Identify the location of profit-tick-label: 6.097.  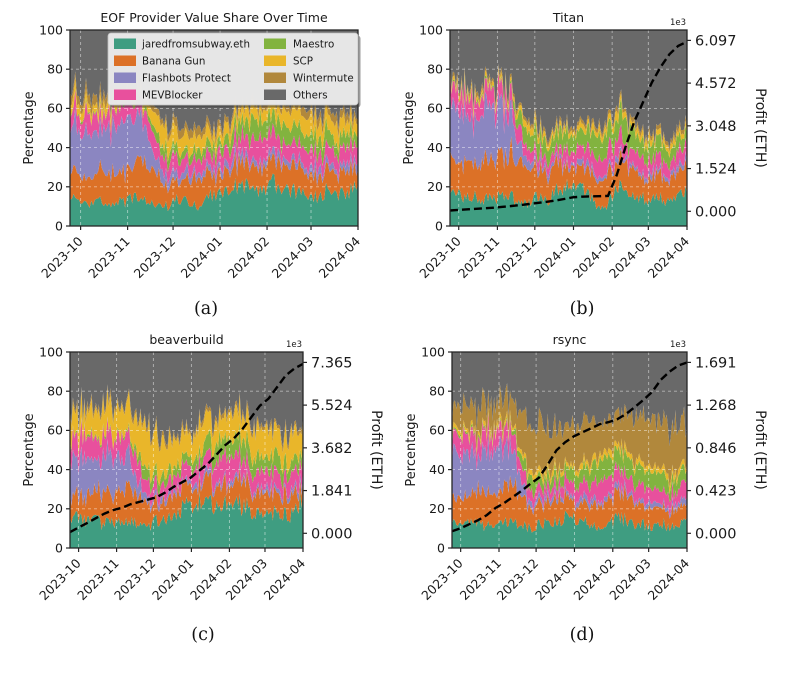
(716, 41).